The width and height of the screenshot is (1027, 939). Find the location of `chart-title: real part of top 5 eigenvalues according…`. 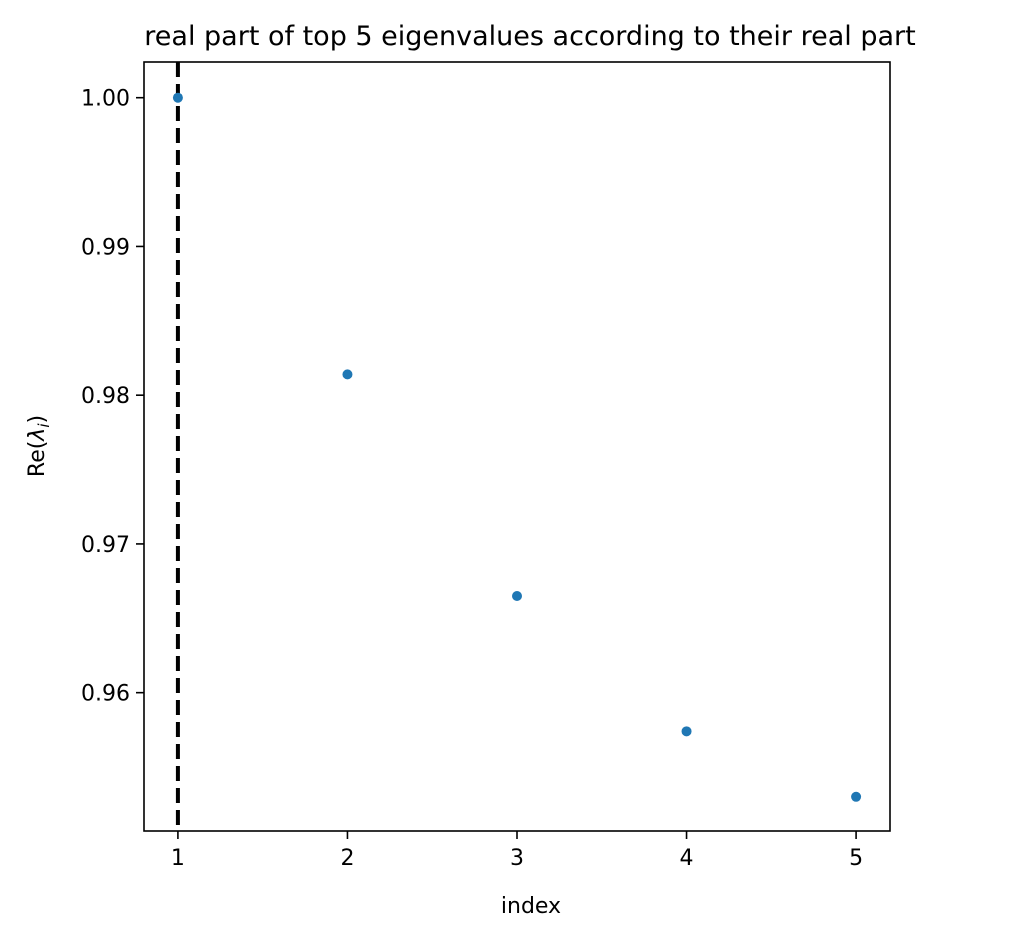

chart-title: real part of top 5 eigenvalues according… is located at coordinates (529, 36).